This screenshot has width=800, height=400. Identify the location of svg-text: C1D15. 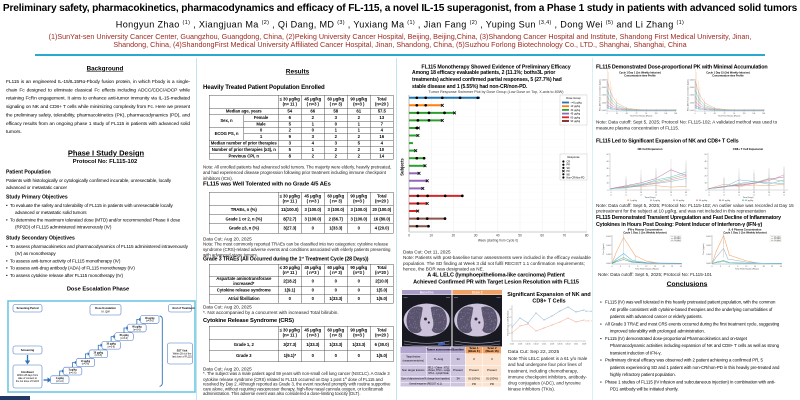
(527, 345).